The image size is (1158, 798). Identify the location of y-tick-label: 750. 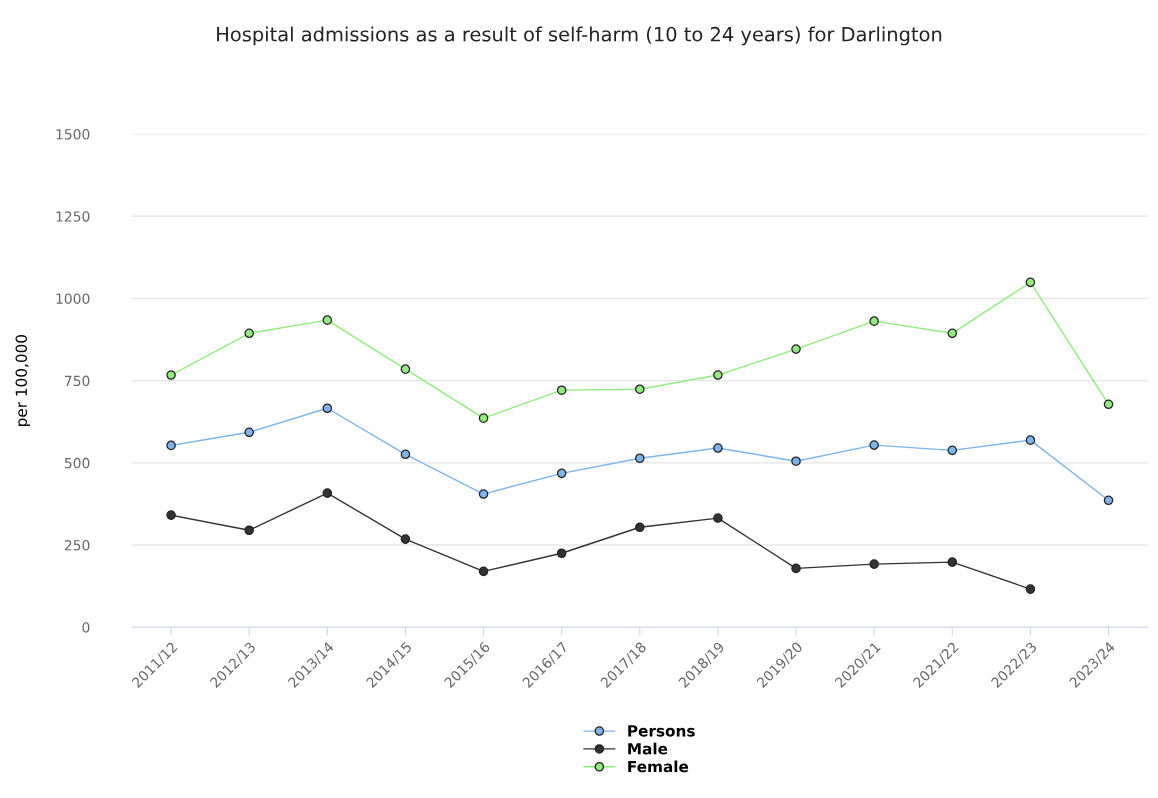
(77, 381).